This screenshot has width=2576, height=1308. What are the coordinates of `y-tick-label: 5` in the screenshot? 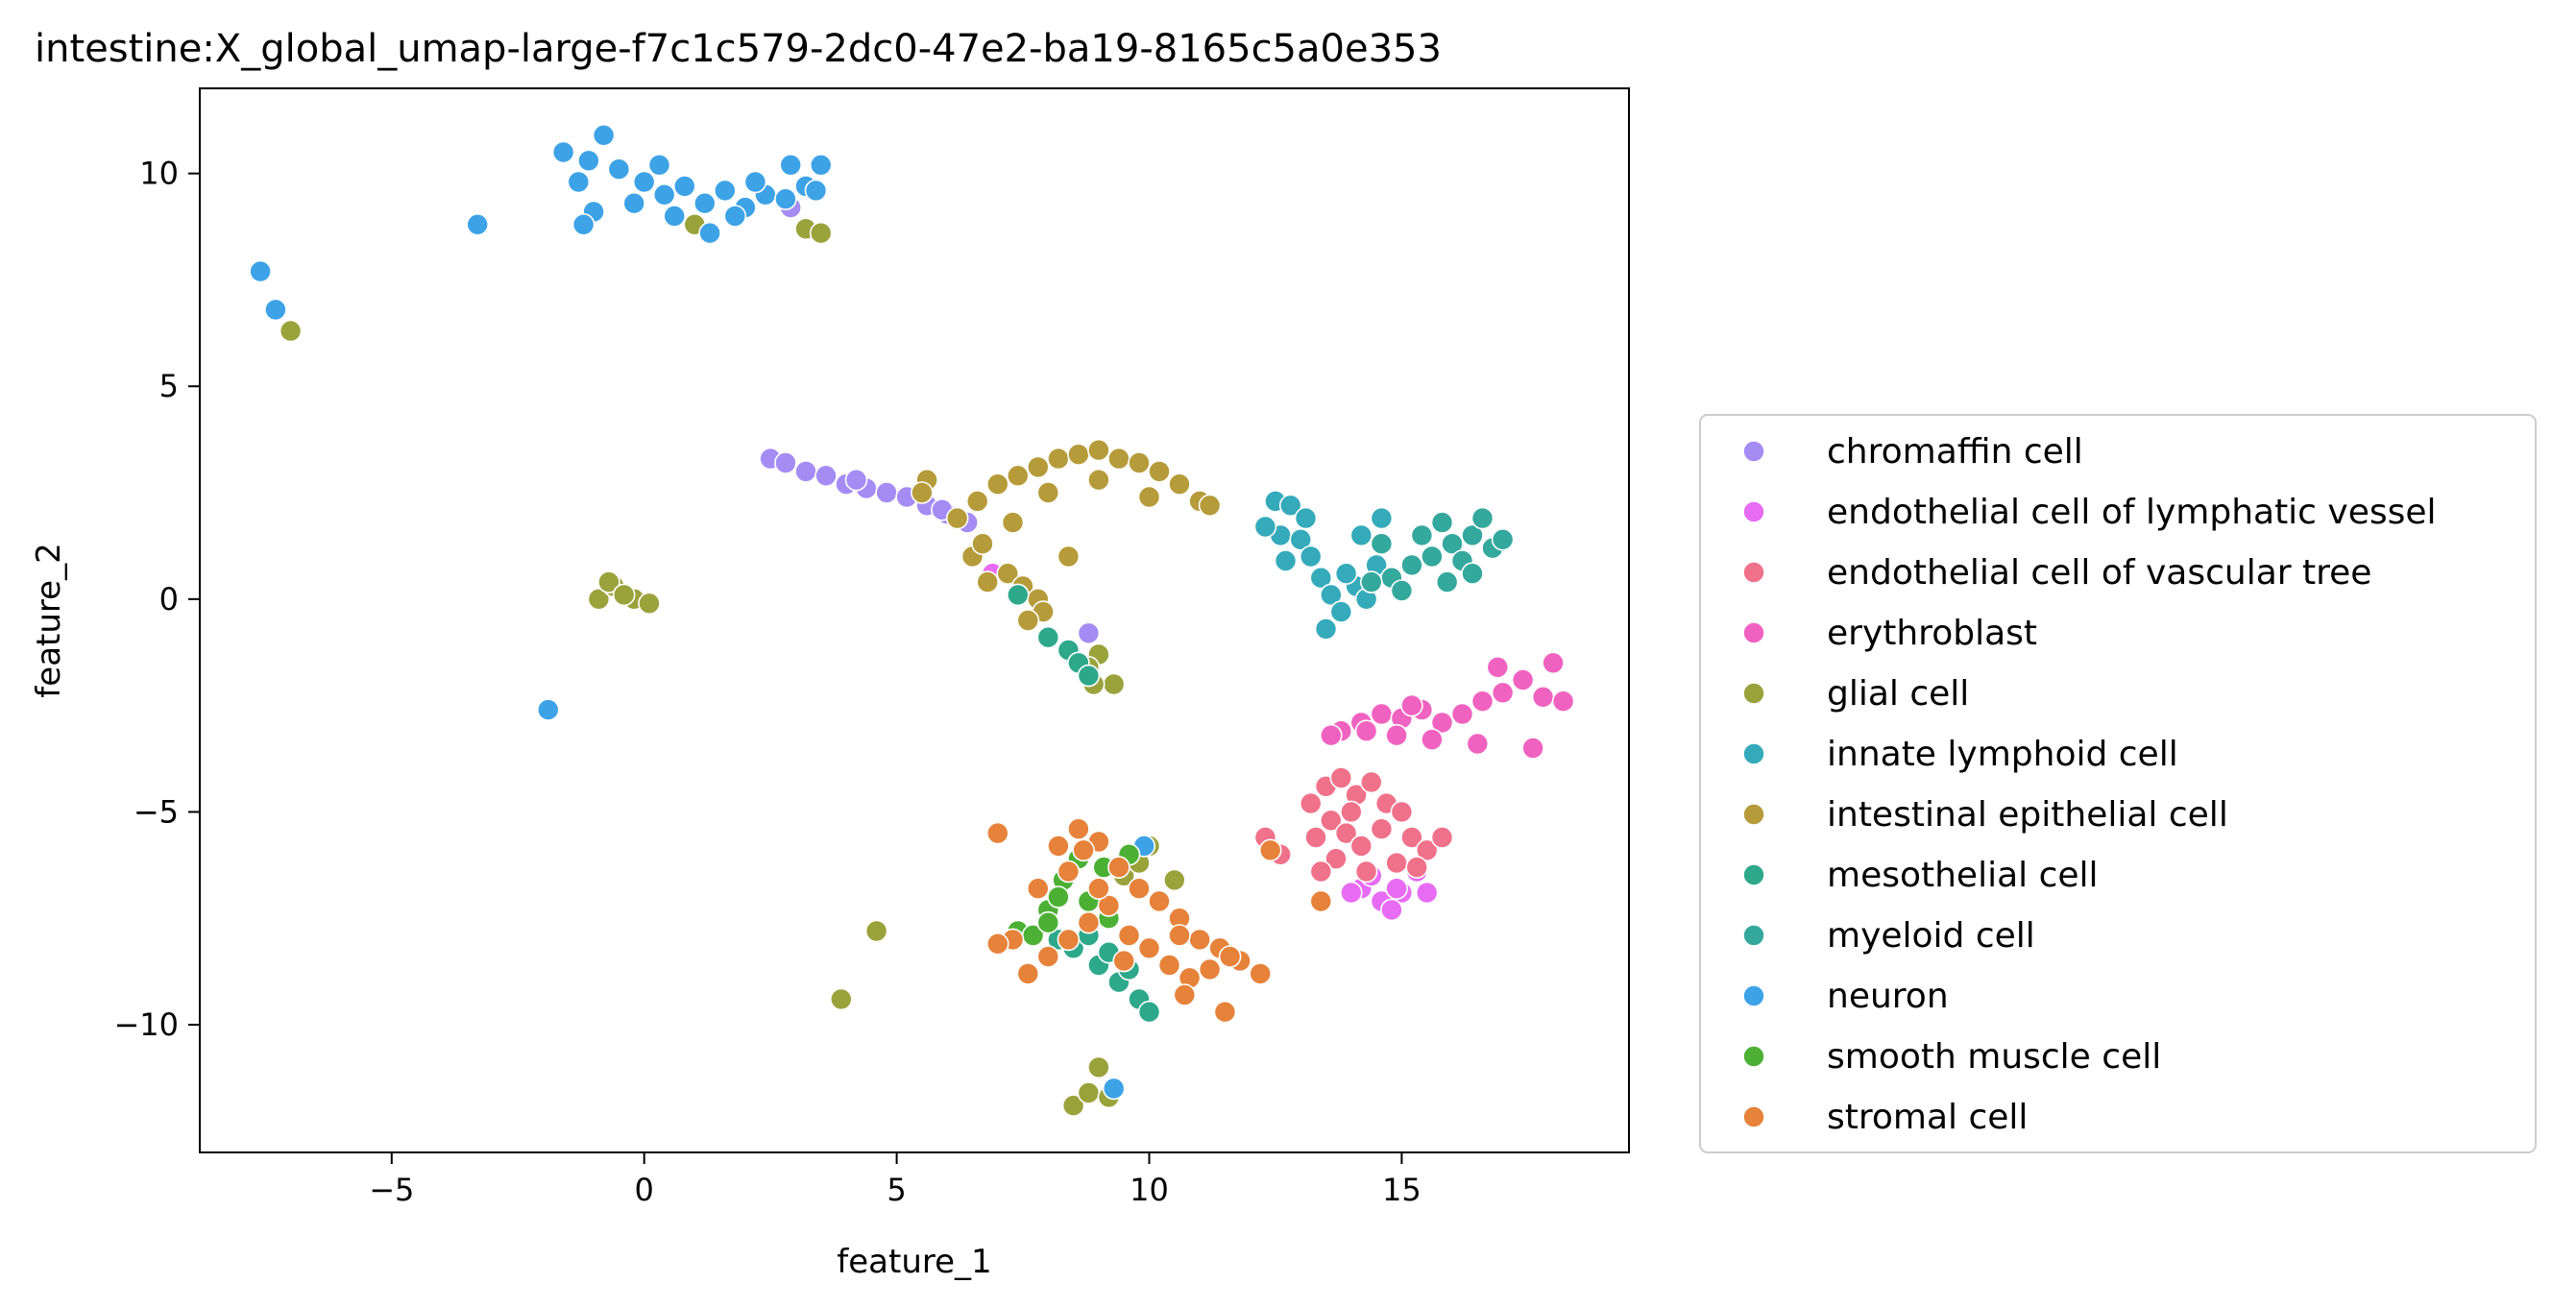 It's located at (169, 386).